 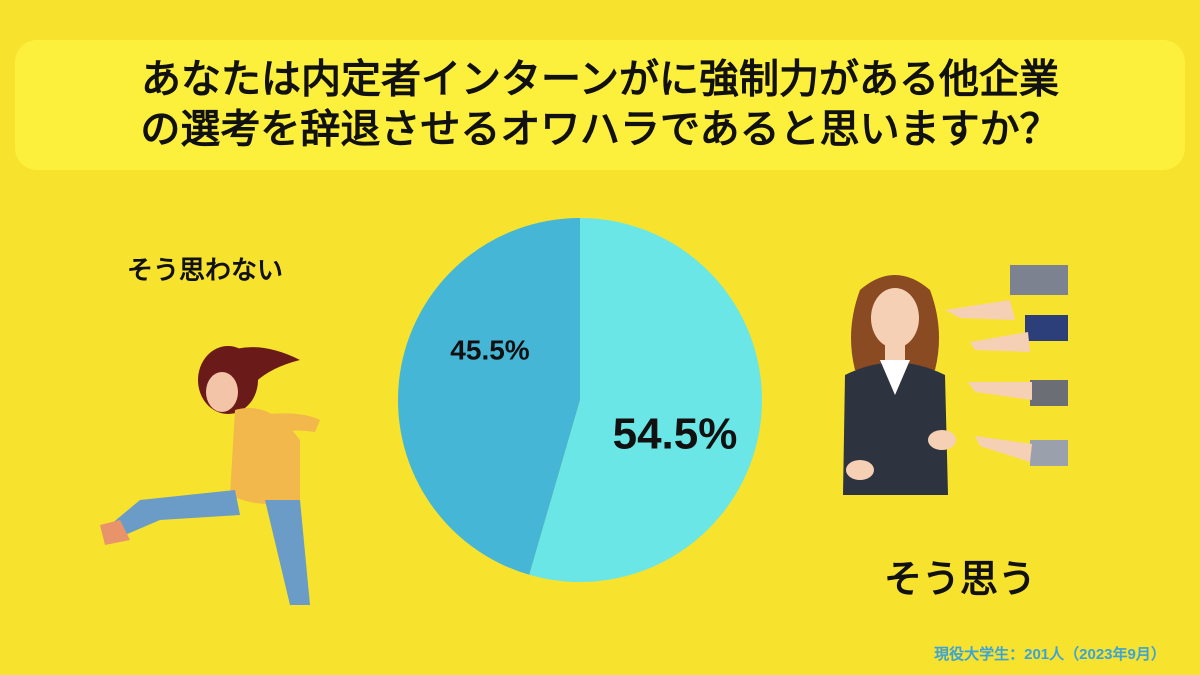 What do you see at coordinates (205, 270) in the screenshot?
I see `category-label: そう思わない` at bounding box center [205, 270].